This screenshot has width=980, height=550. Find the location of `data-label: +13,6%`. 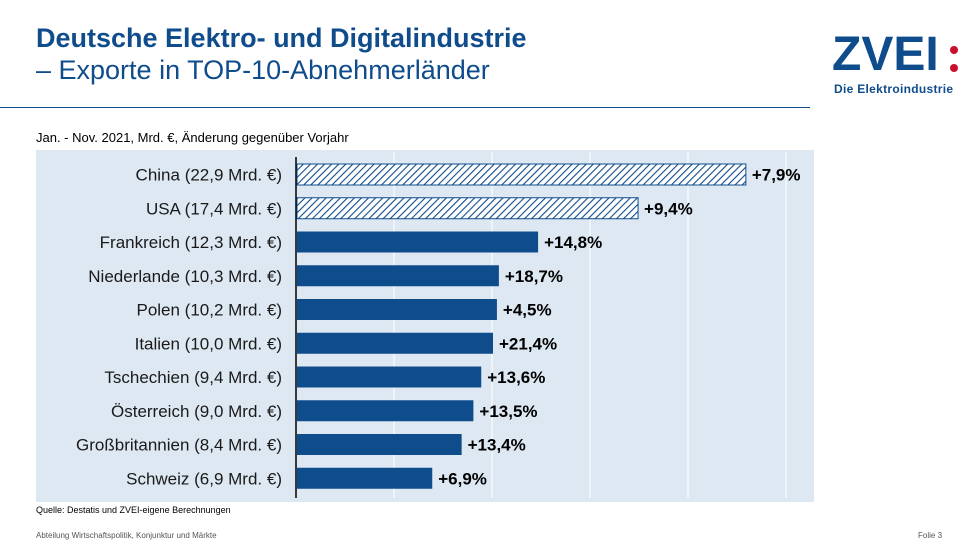

data-label: +13,6% is located at coordinates (516, 377).